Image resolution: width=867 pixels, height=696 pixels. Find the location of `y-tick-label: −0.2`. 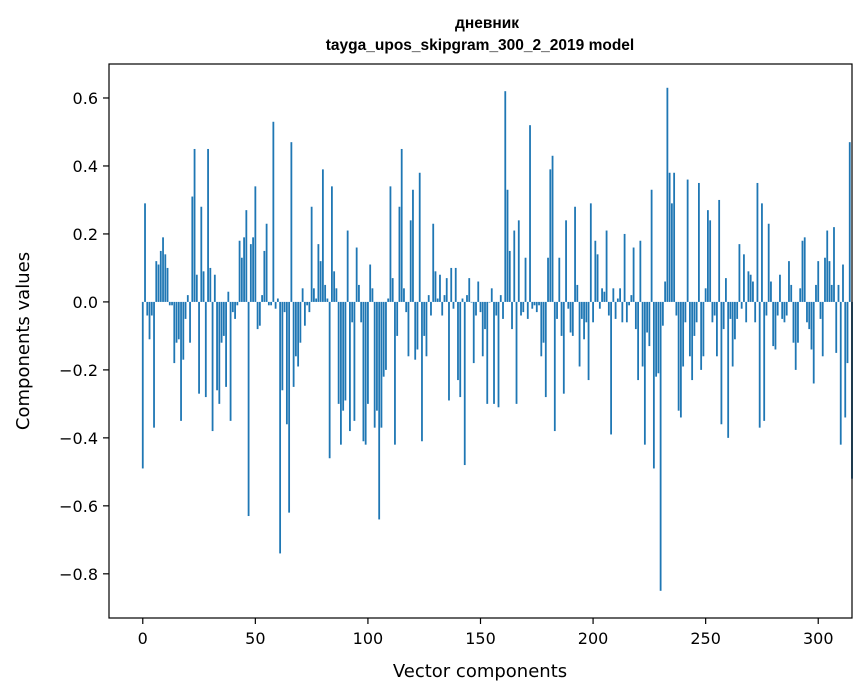

y-tick-label: −0.2 is located at coordinates (78, 370).